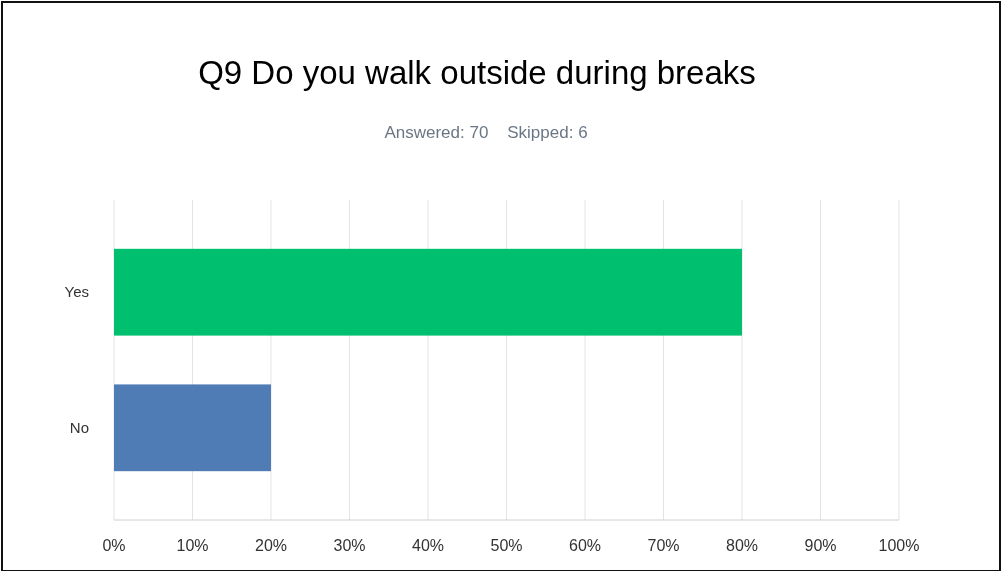 The height and width of the screenshot is (571, 1002). I want to click on x-tick-label: 50%, so click(506, 545).